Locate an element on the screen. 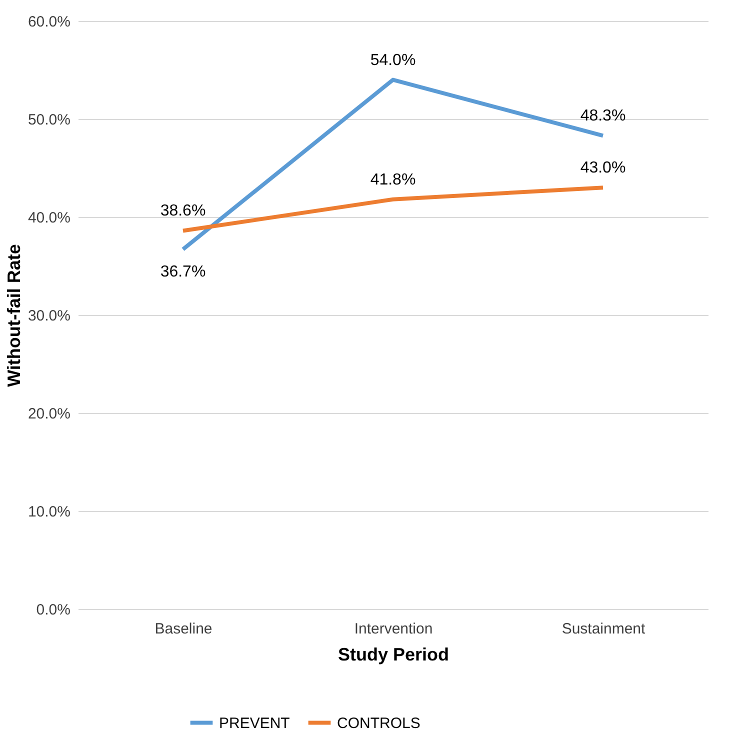 The height and width of the screenshot is (733, 756). y-tick-label: 40.0% is located at coordinates (49, 218).